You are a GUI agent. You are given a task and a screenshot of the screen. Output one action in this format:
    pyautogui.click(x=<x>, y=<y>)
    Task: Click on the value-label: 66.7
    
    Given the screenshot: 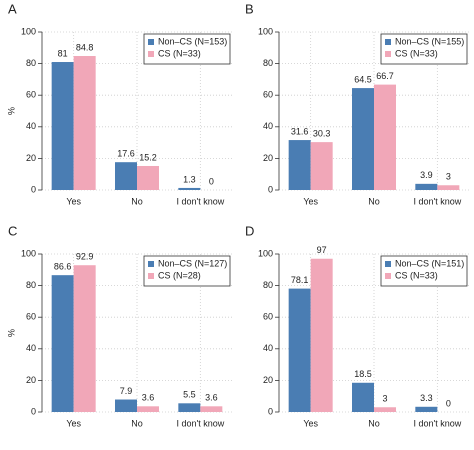 What is the action you would take?
    pyautogui.click(x=385, y=76)
    